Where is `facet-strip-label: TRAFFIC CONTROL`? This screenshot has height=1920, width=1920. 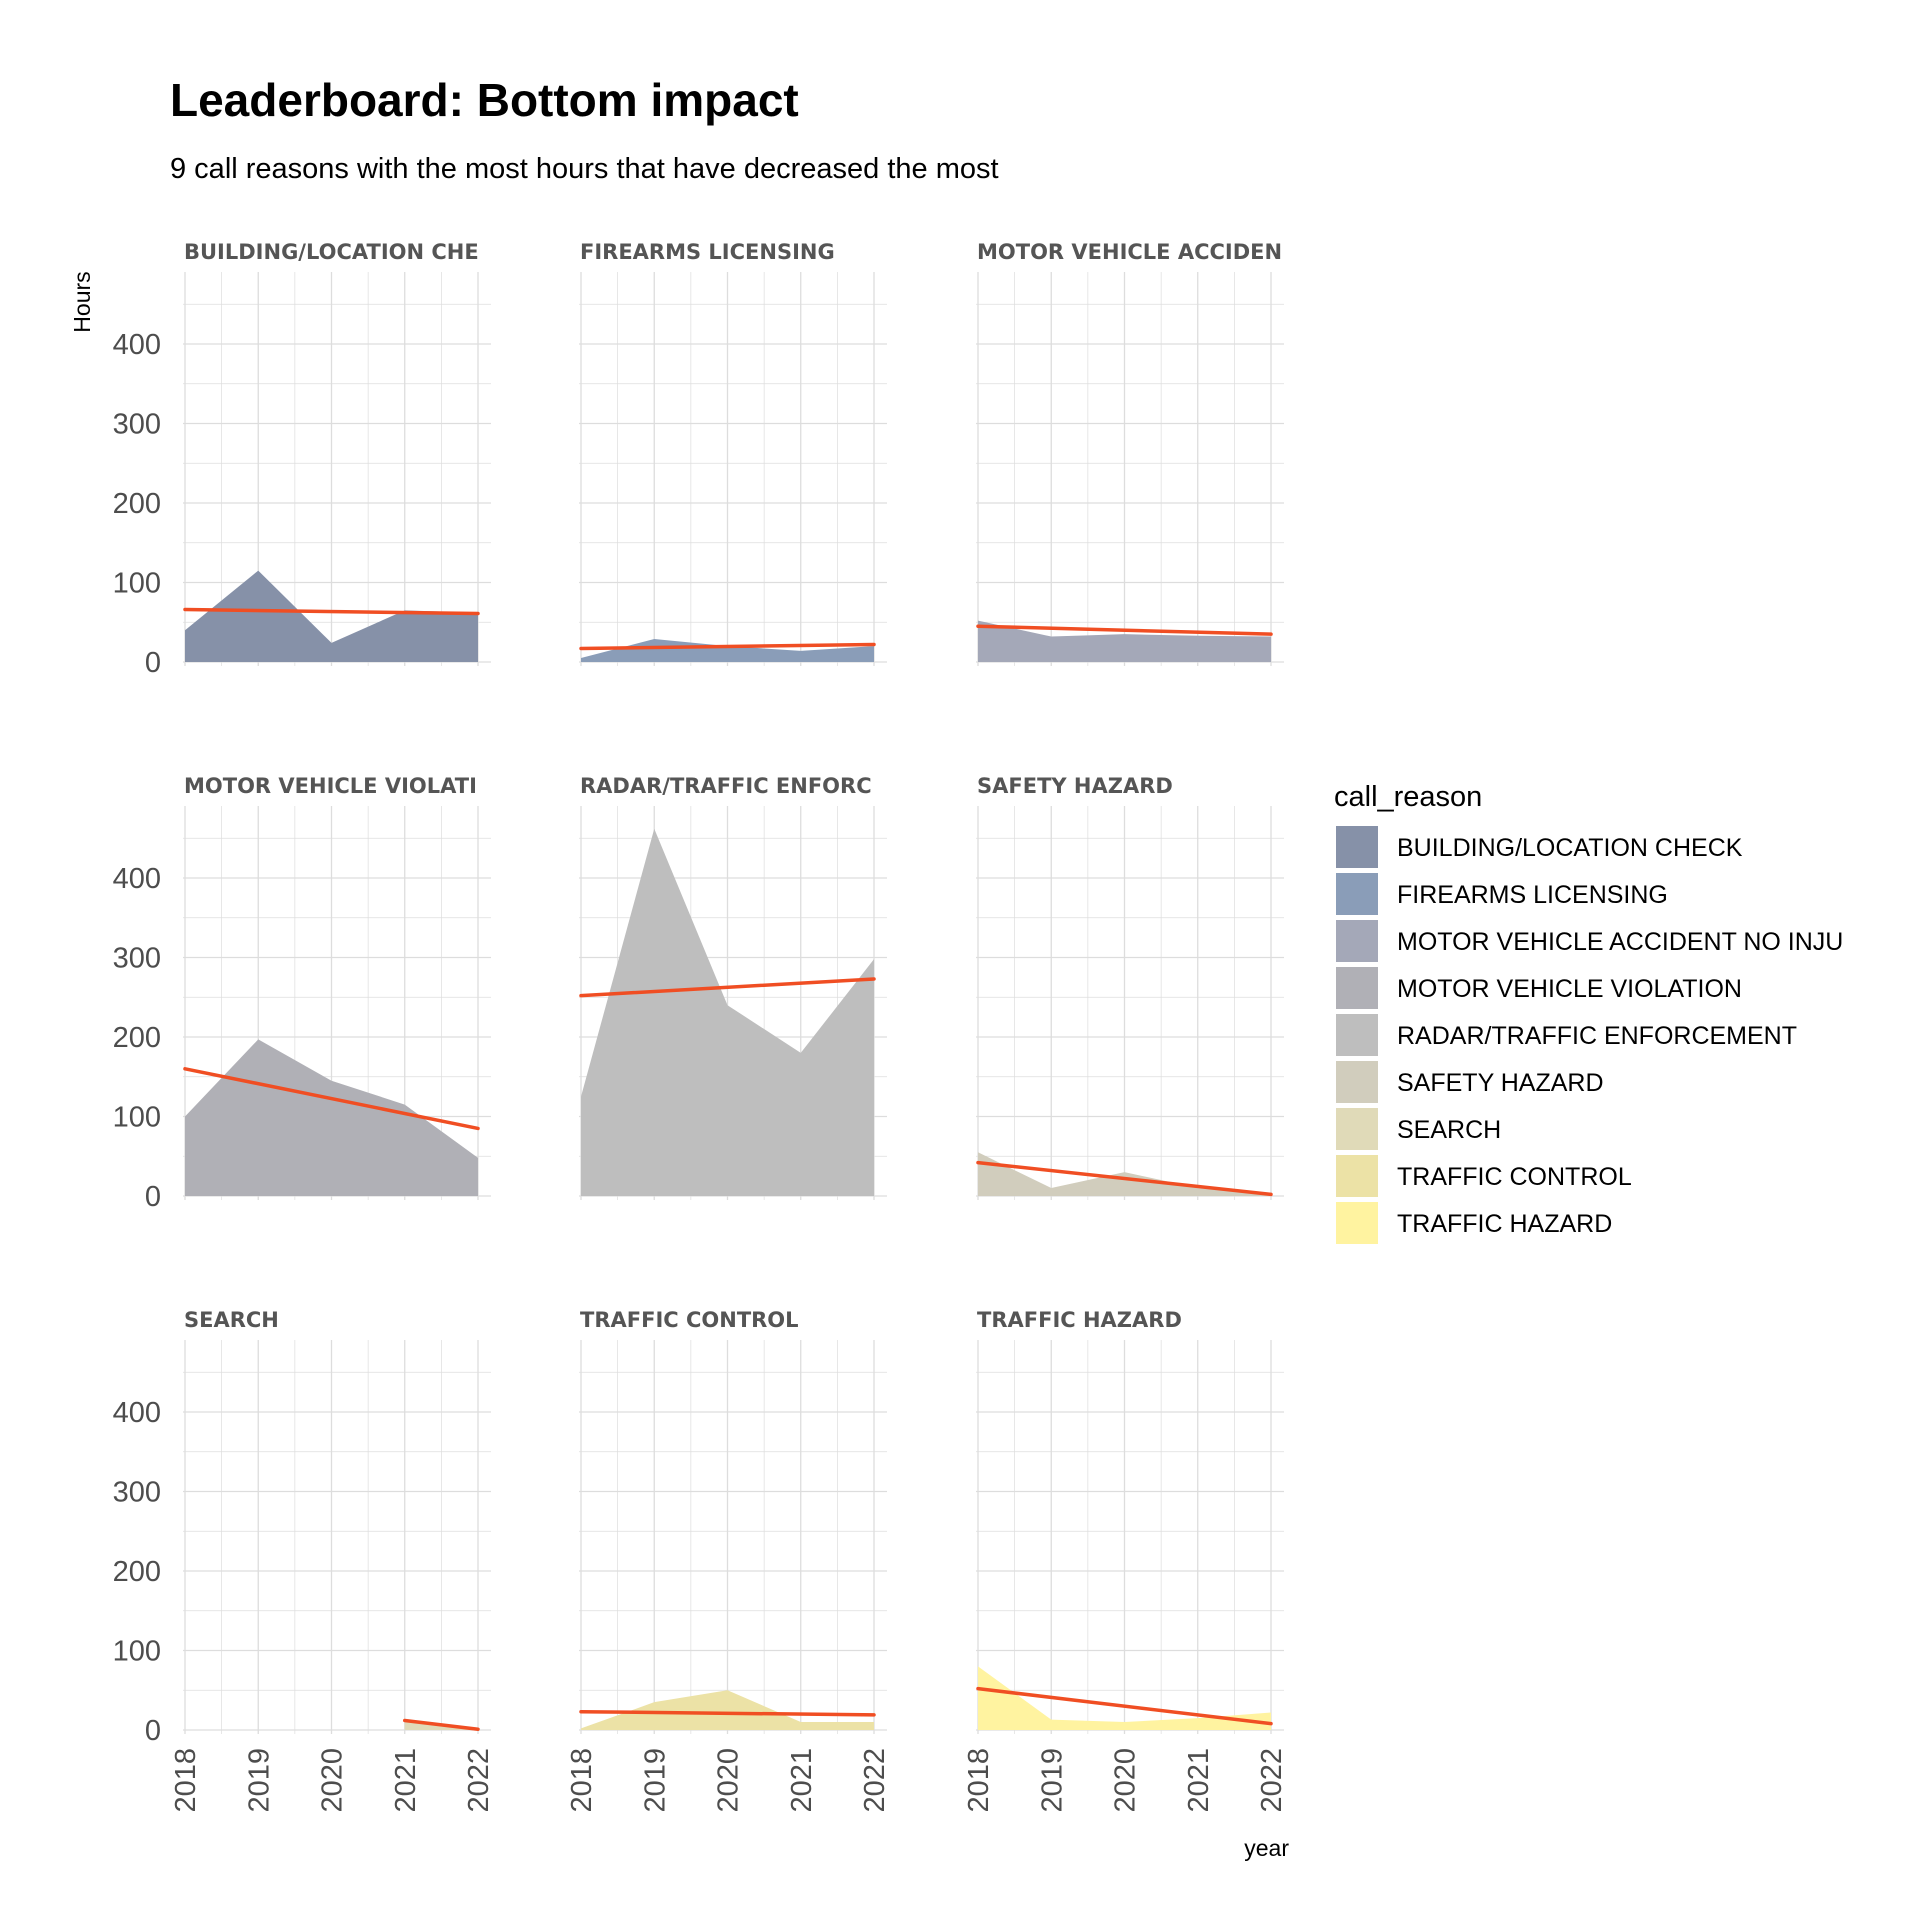
facet-strip-label: TRAFFIC CONTROL is located at coordinates (689, 1320).